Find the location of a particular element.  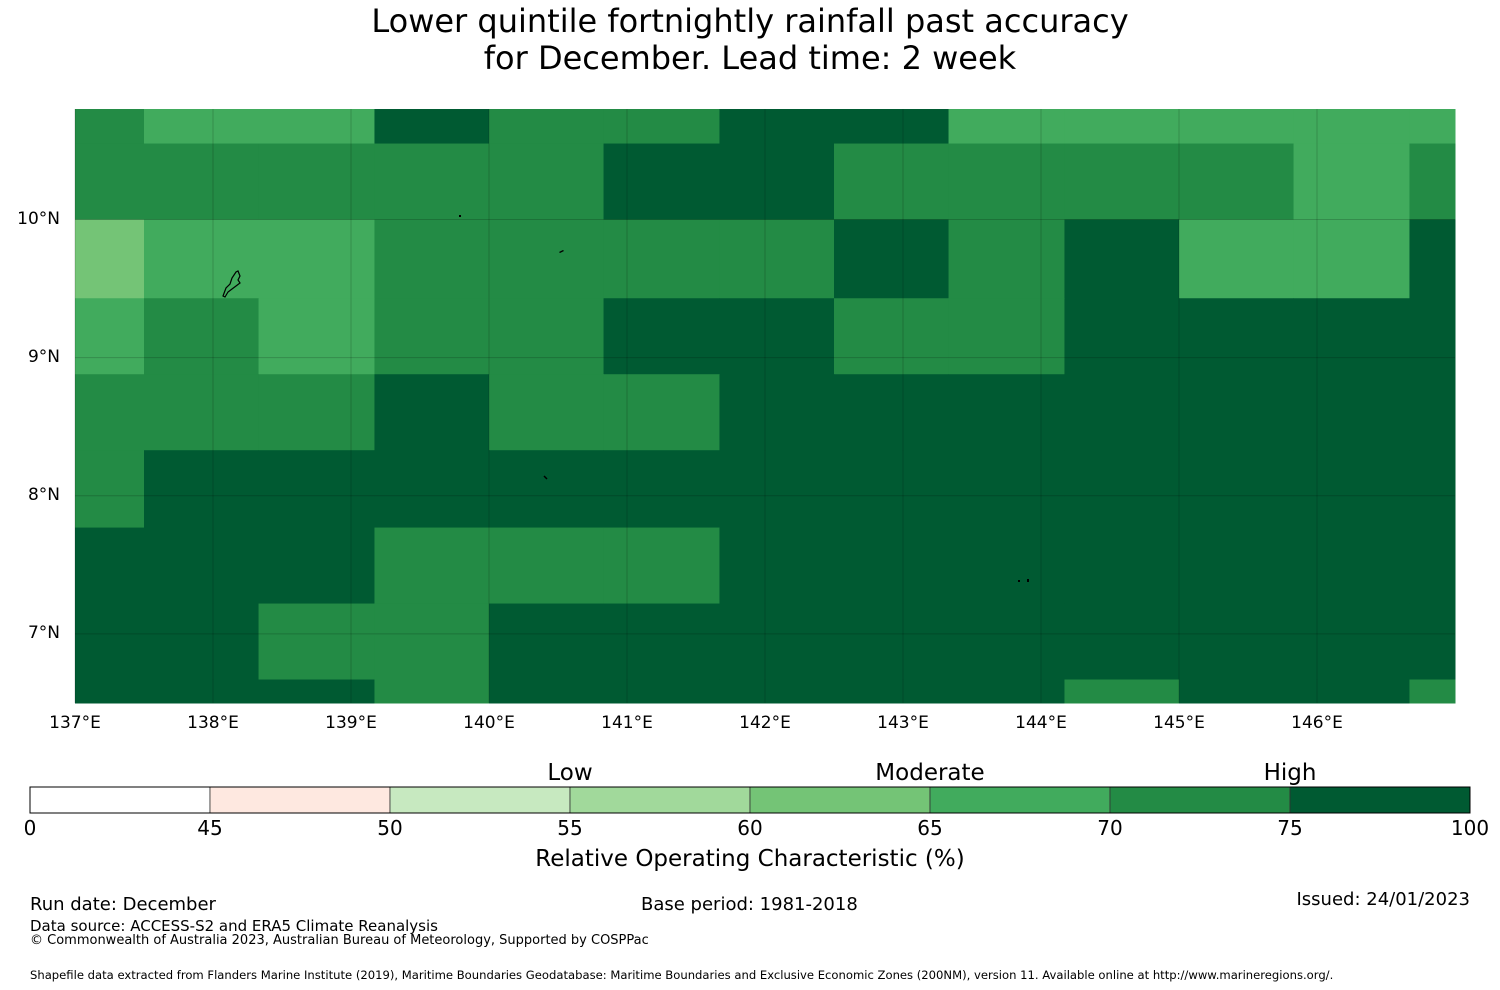

colorbar-category-label: Moderate is located at coordinates (930, 773).